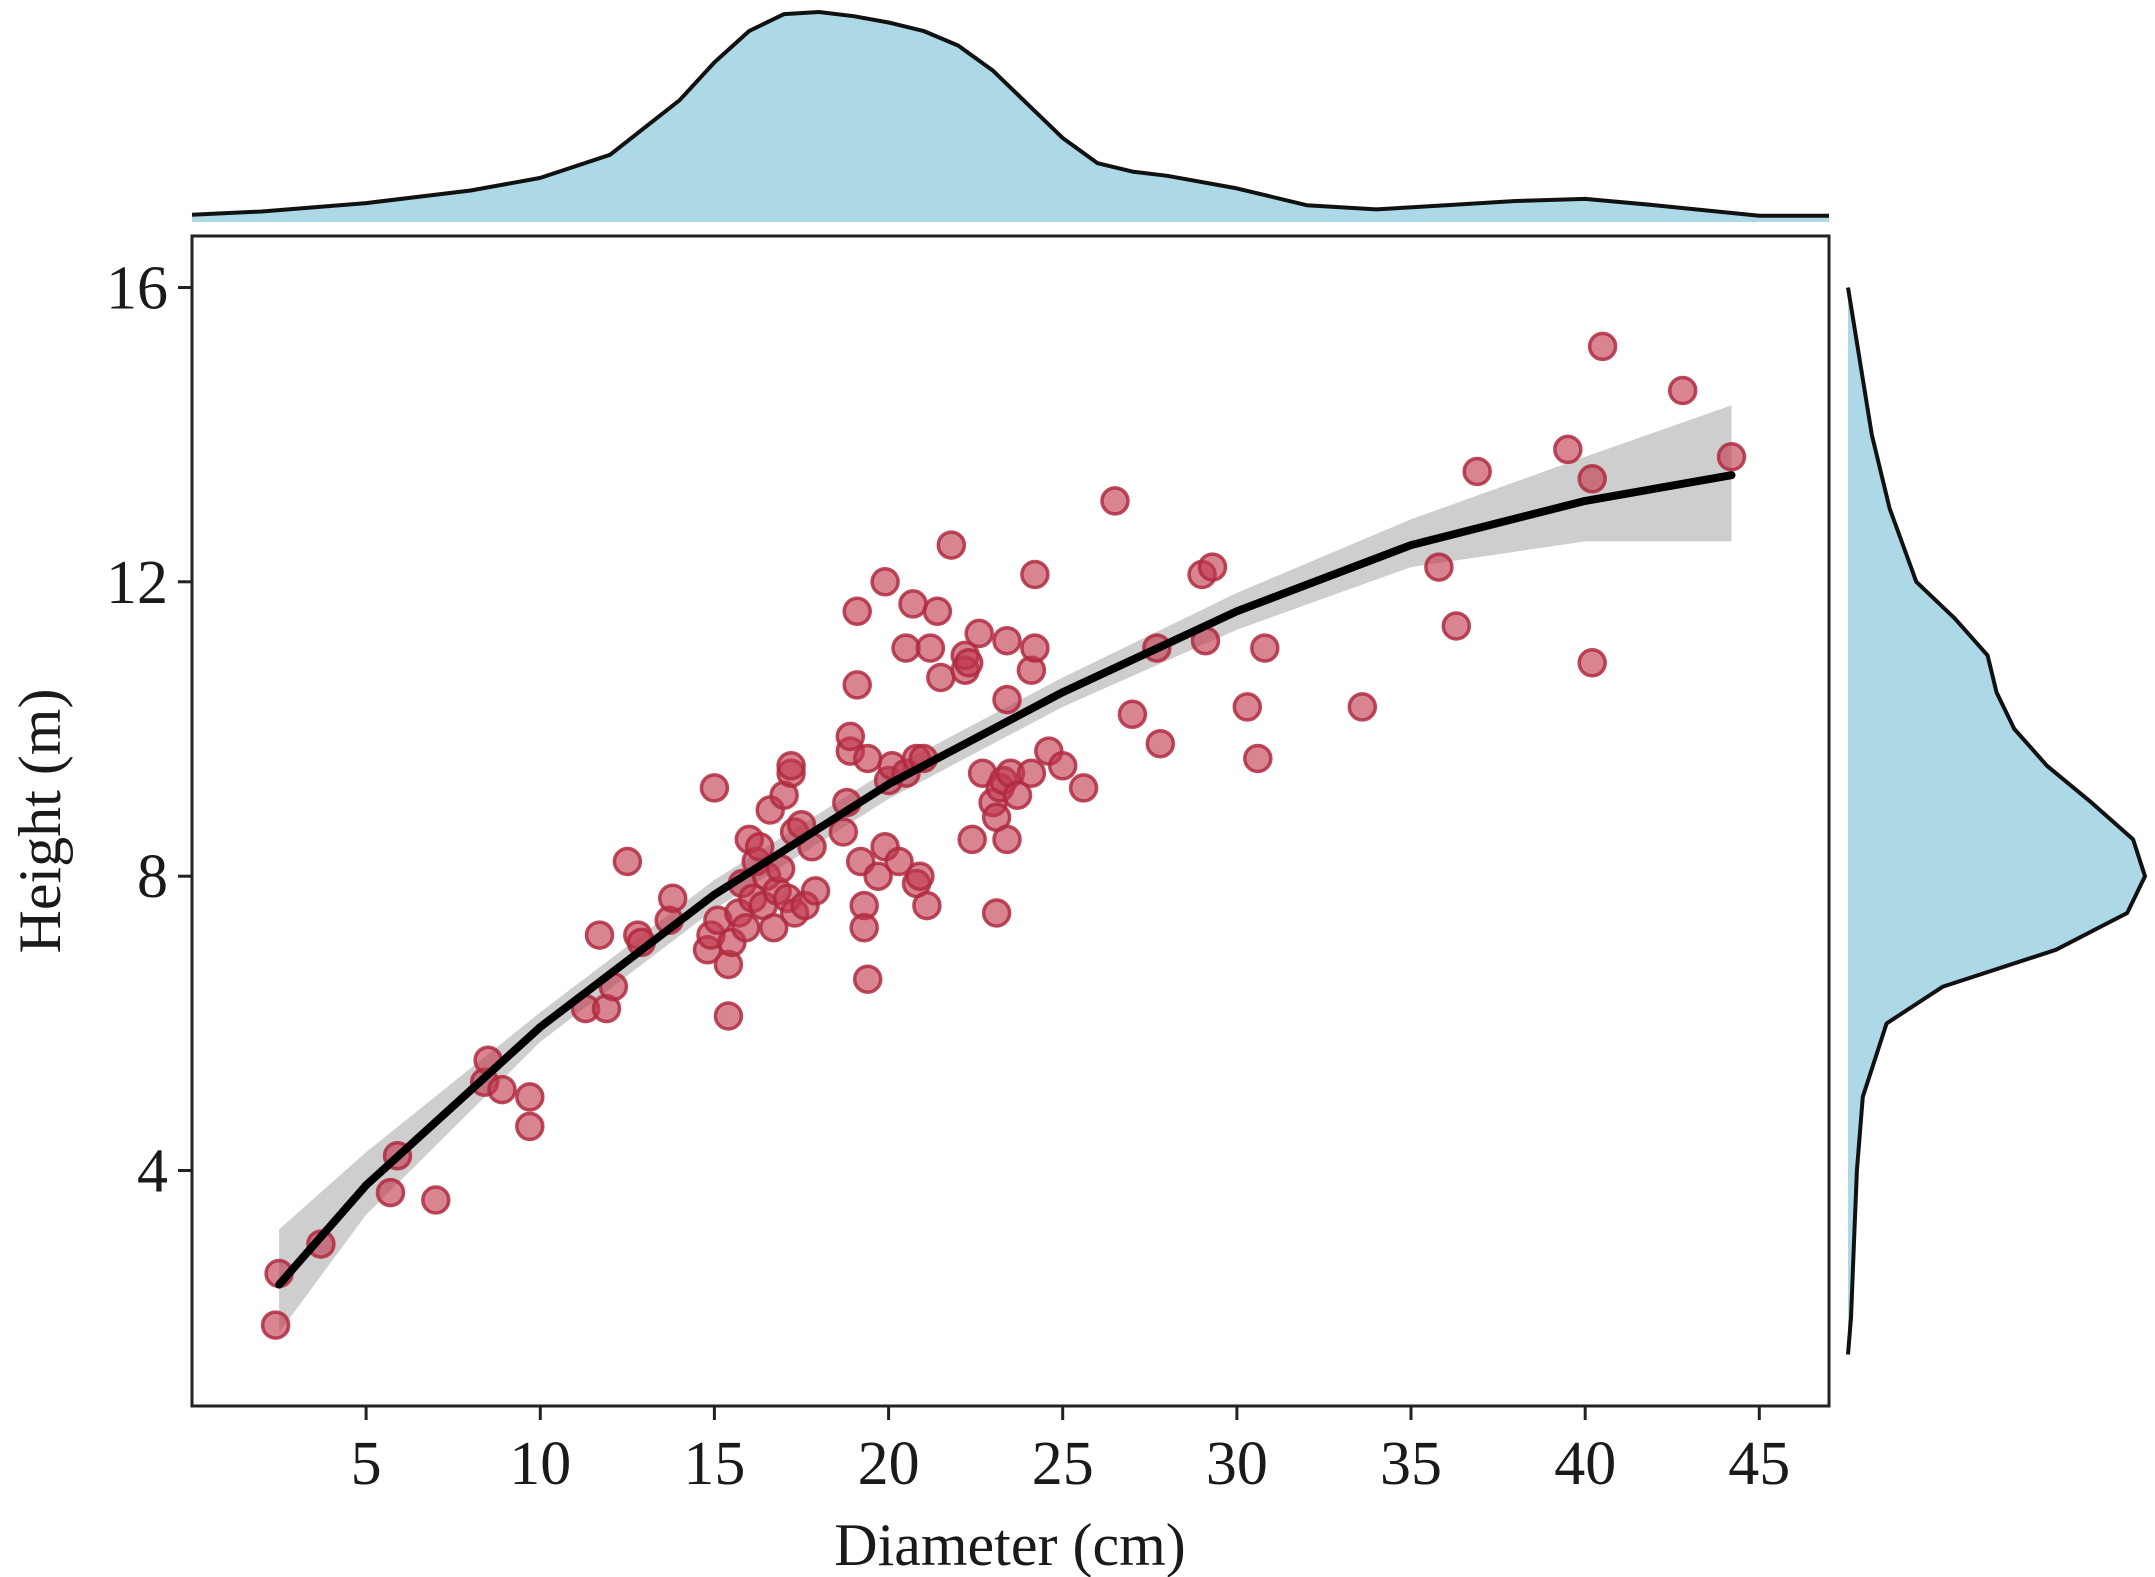 This screenshot has width=2155, height=1577. I want to click on right-density-area, so click(1996, 821).